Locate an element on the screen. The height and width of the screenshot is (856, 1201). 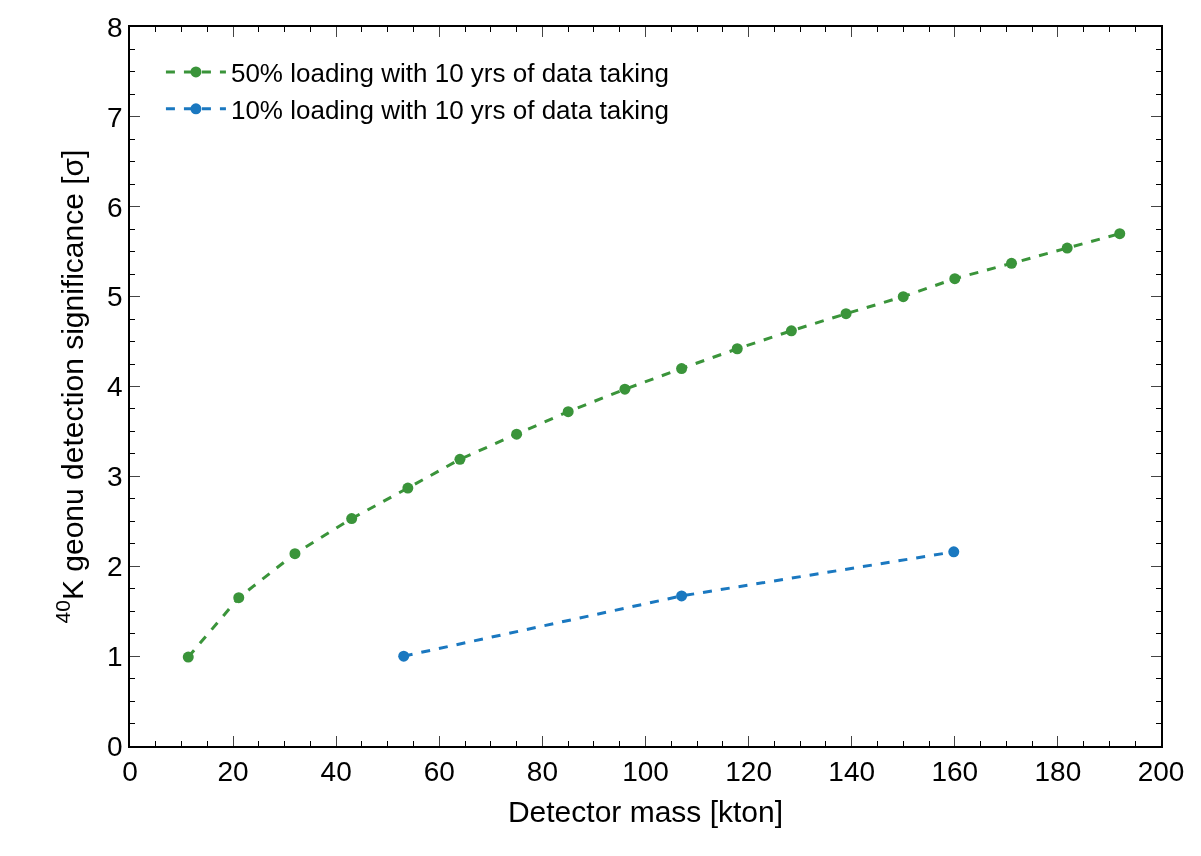
y-tick-label: 8 is located at coordinates (115, 27).